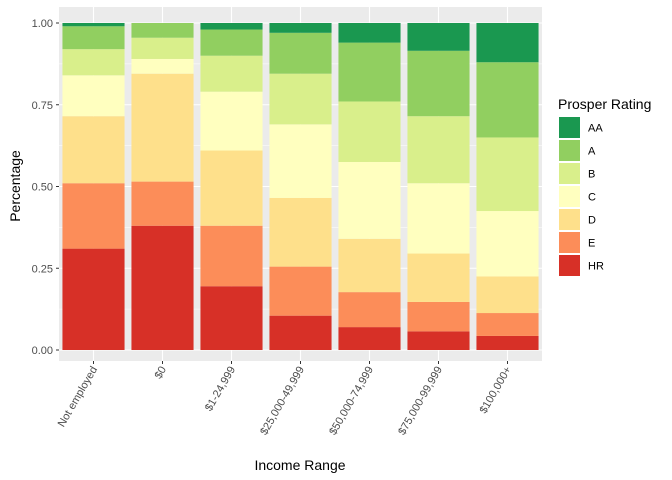 Image resolution: width=672 pixels, height=480 pixels. I want to click on legend-key-a, so click(569, 150).